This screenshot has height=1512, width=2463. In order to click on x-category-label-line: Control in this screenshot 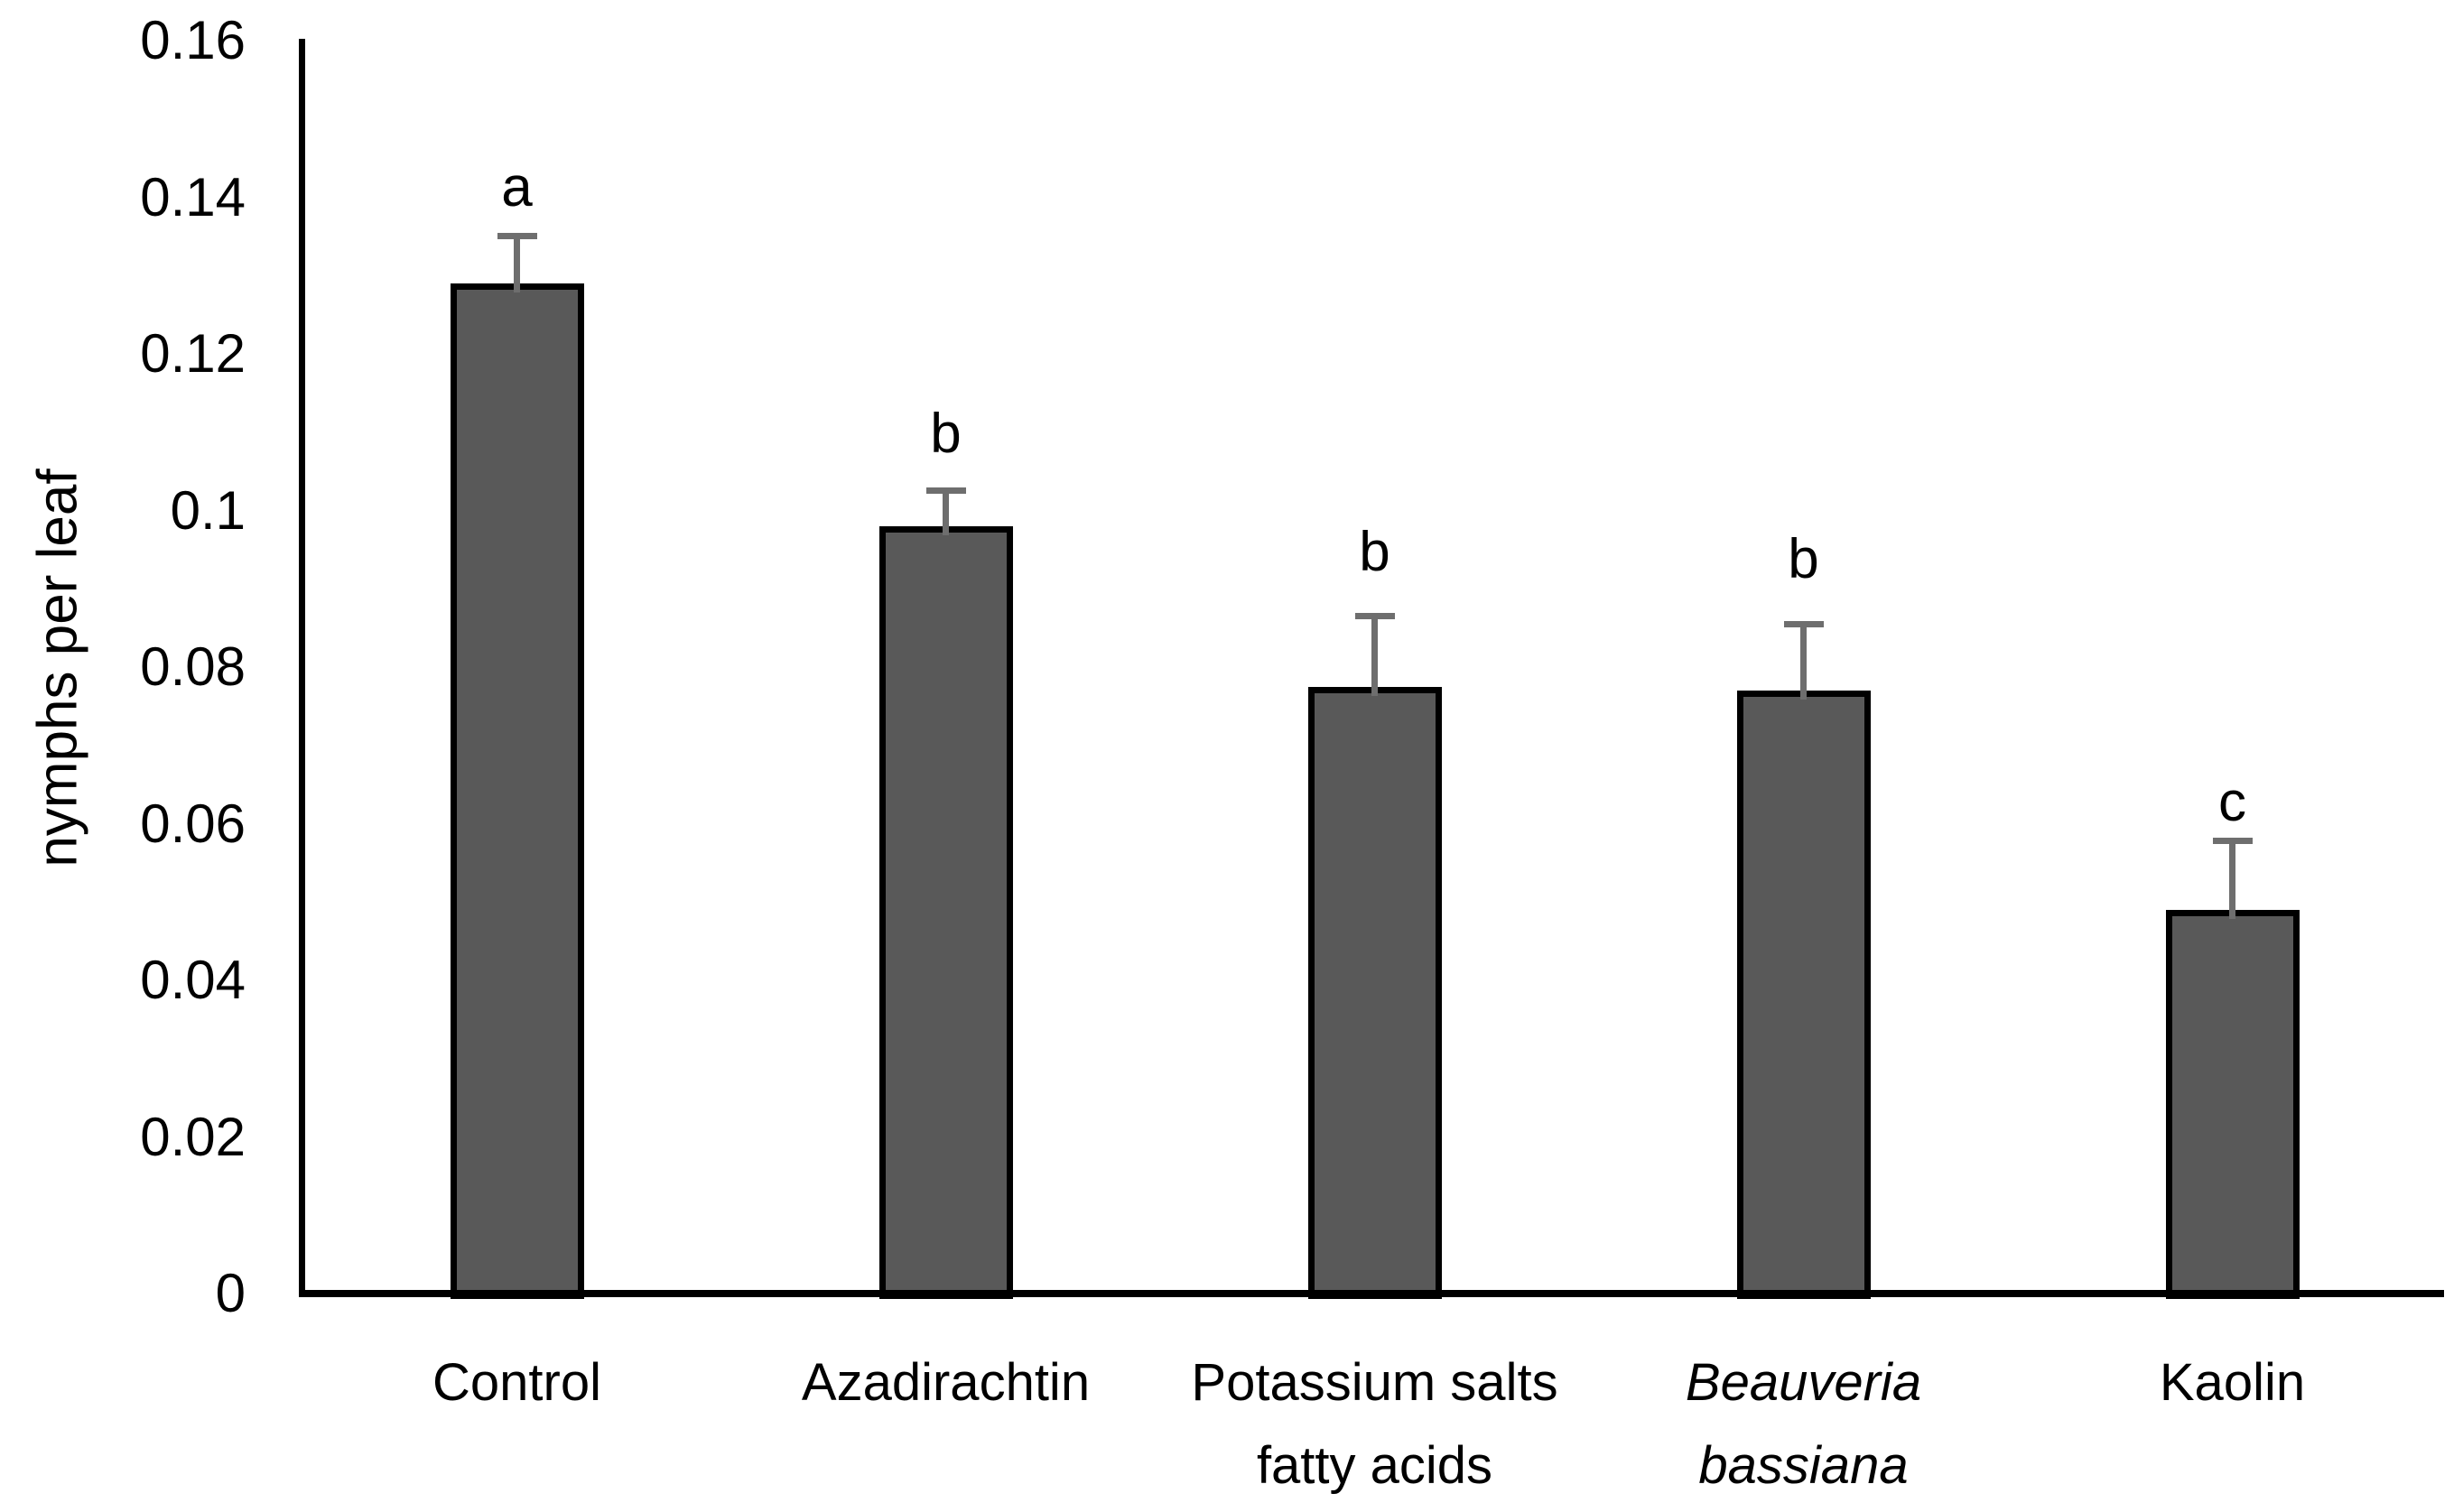, I will do `click(516, 1382)`.